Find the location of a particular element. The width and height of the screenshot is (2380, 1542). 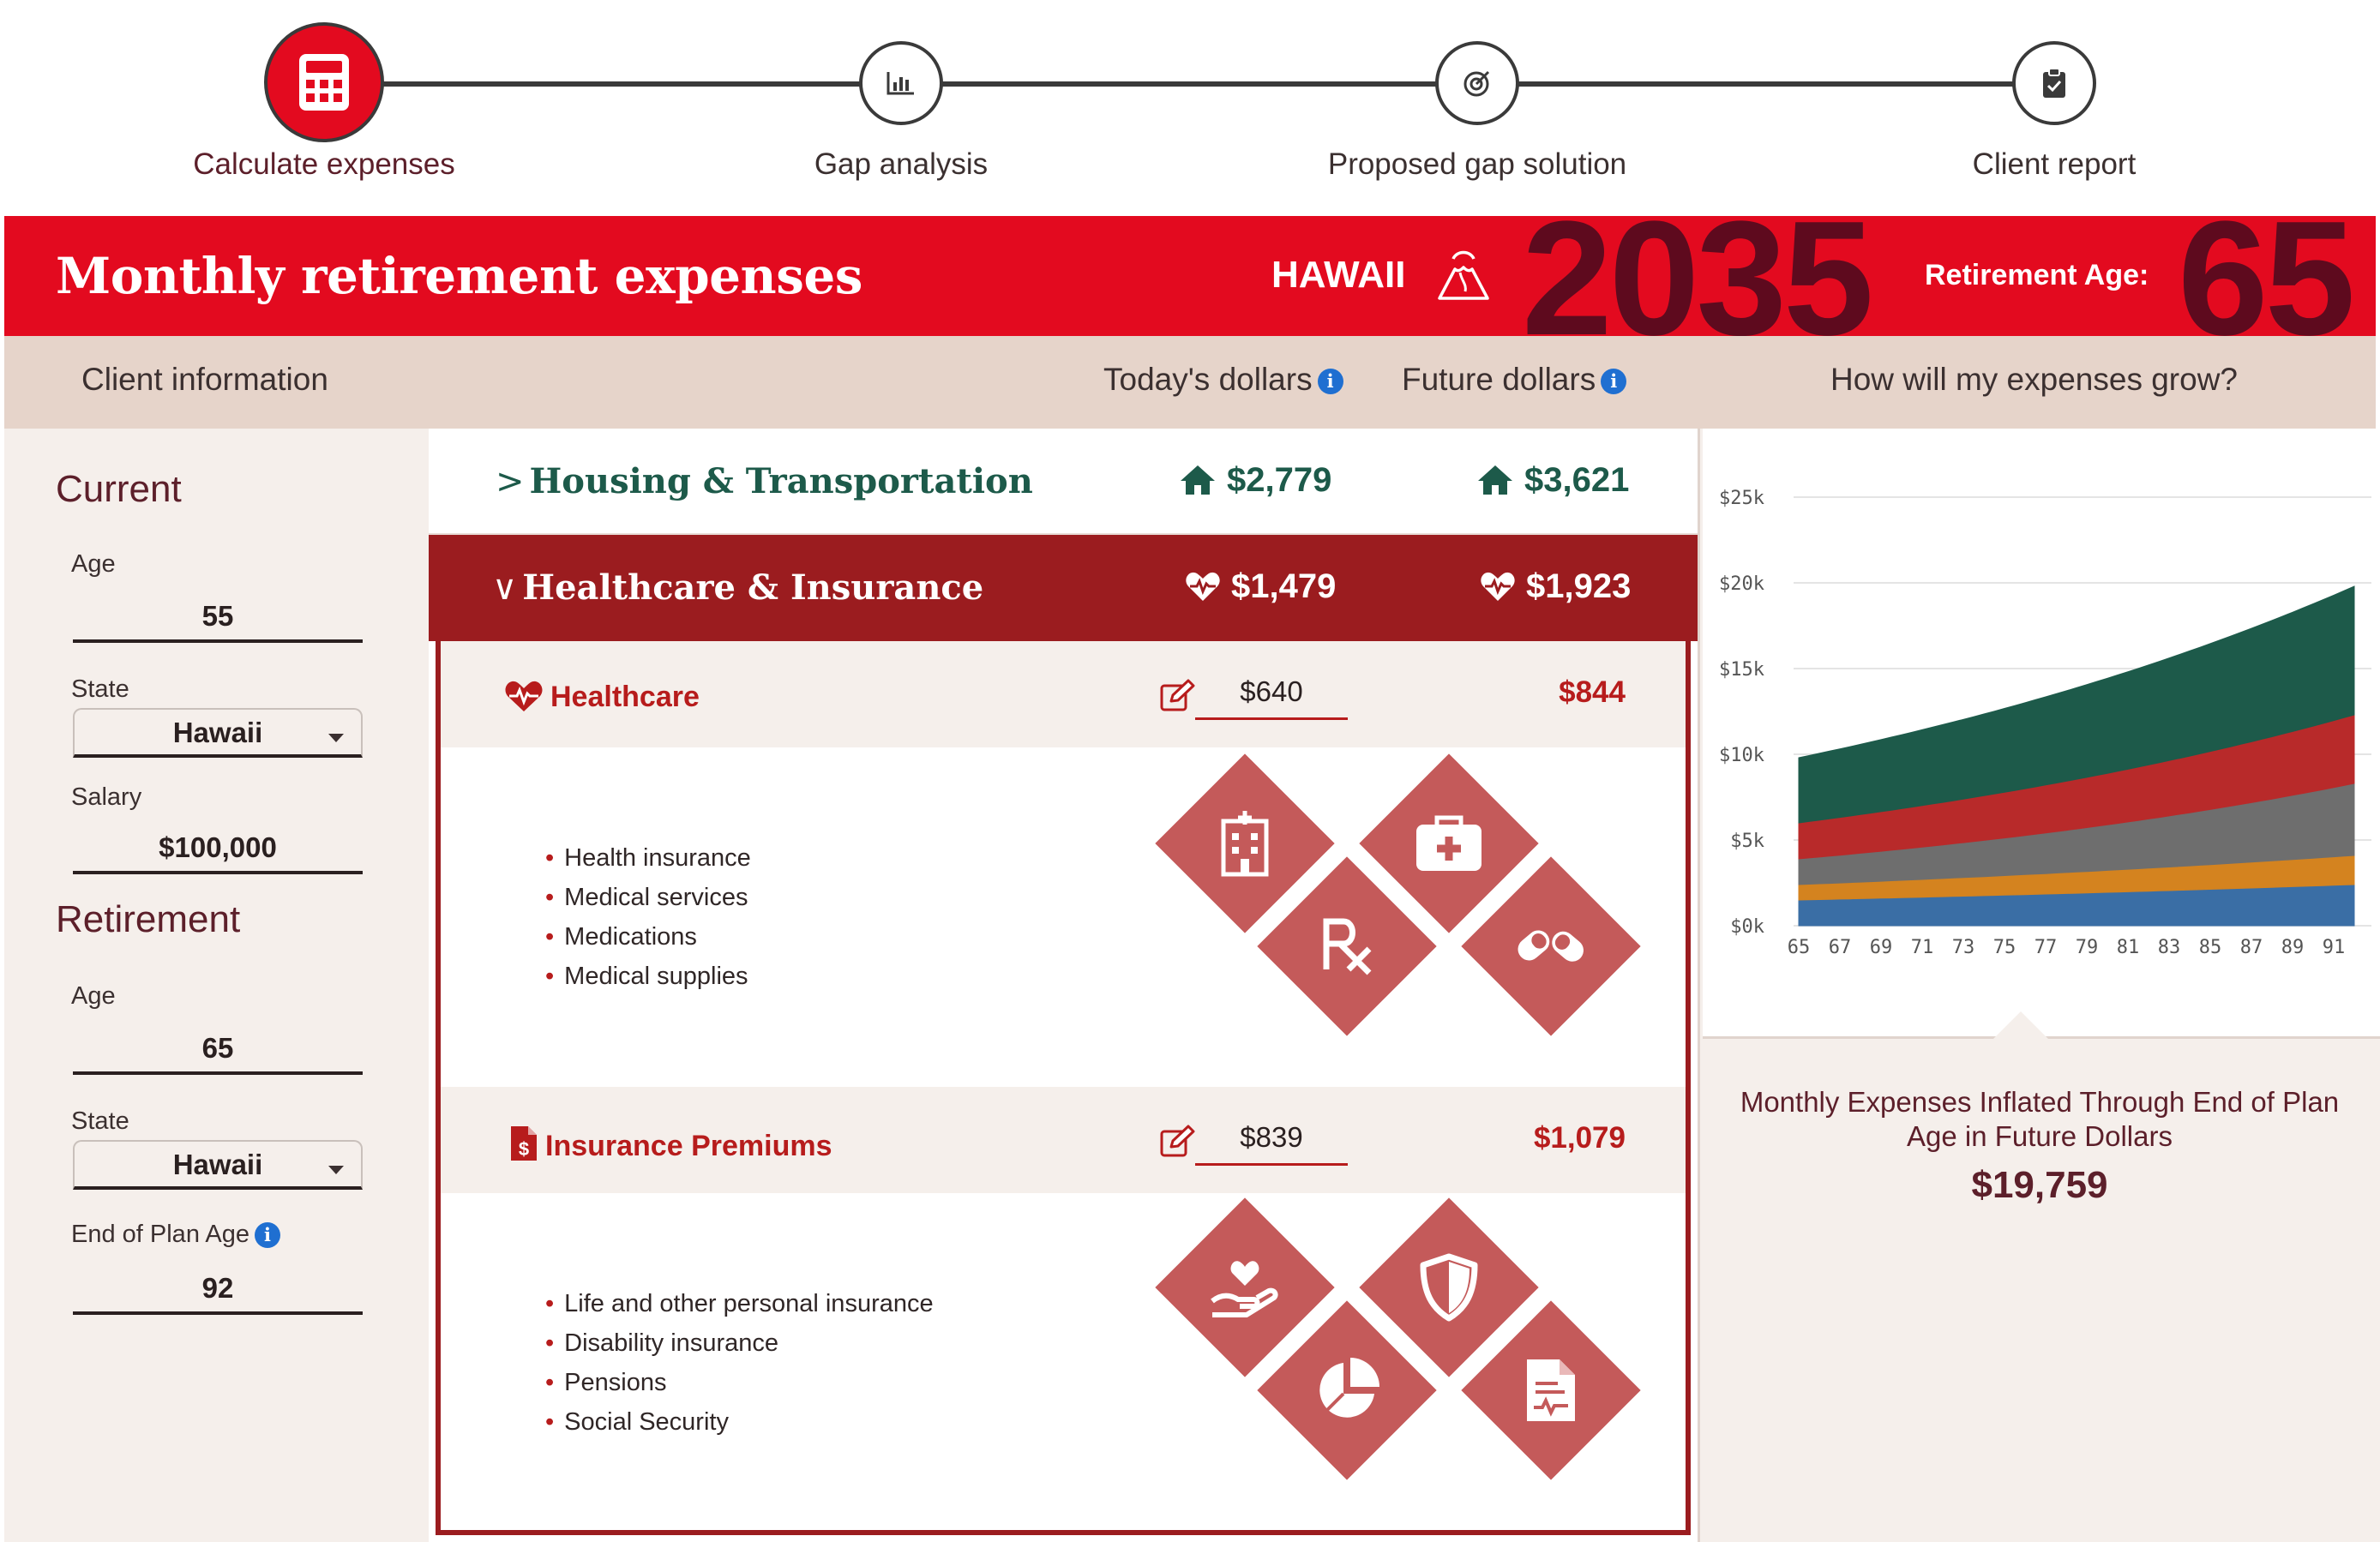

healthcare-amount-input: $640 is located at coordinates (1271, 693).